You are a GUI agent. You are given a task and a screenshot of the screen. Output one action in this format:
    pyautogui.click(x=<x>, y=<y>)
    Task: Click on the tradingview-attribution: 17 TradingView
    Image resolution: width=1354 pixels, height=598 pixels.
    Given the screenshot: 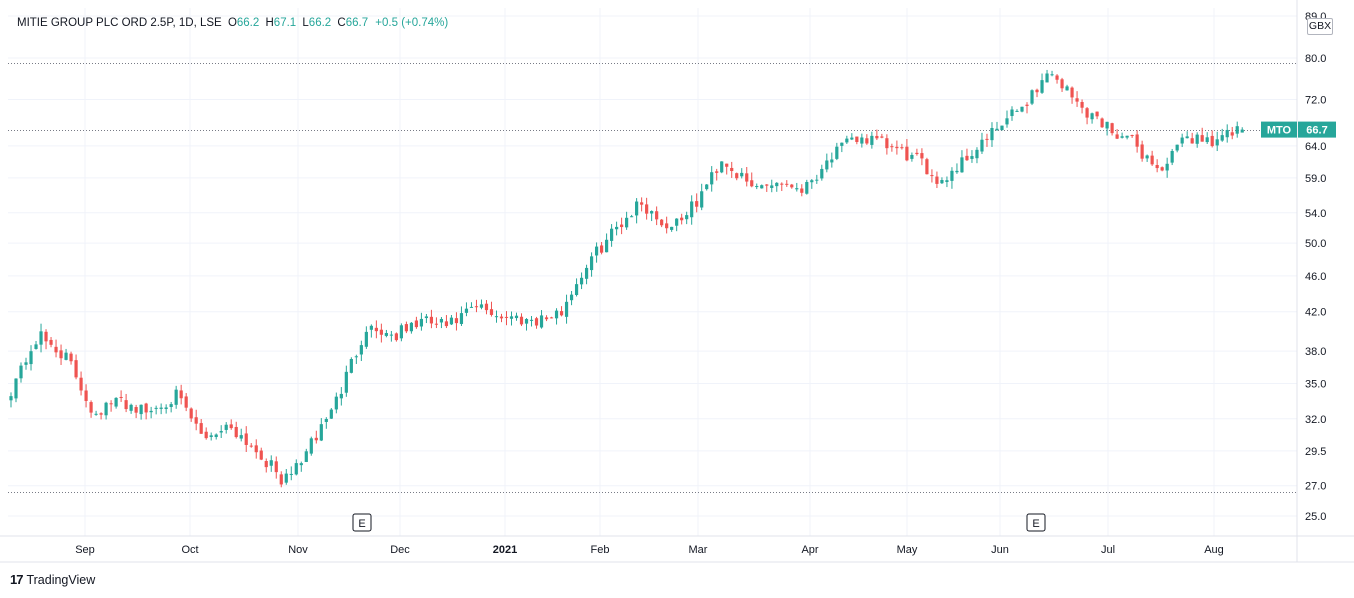 What is the action you would take?
    pyautogui.click(x=52, y=579)
    